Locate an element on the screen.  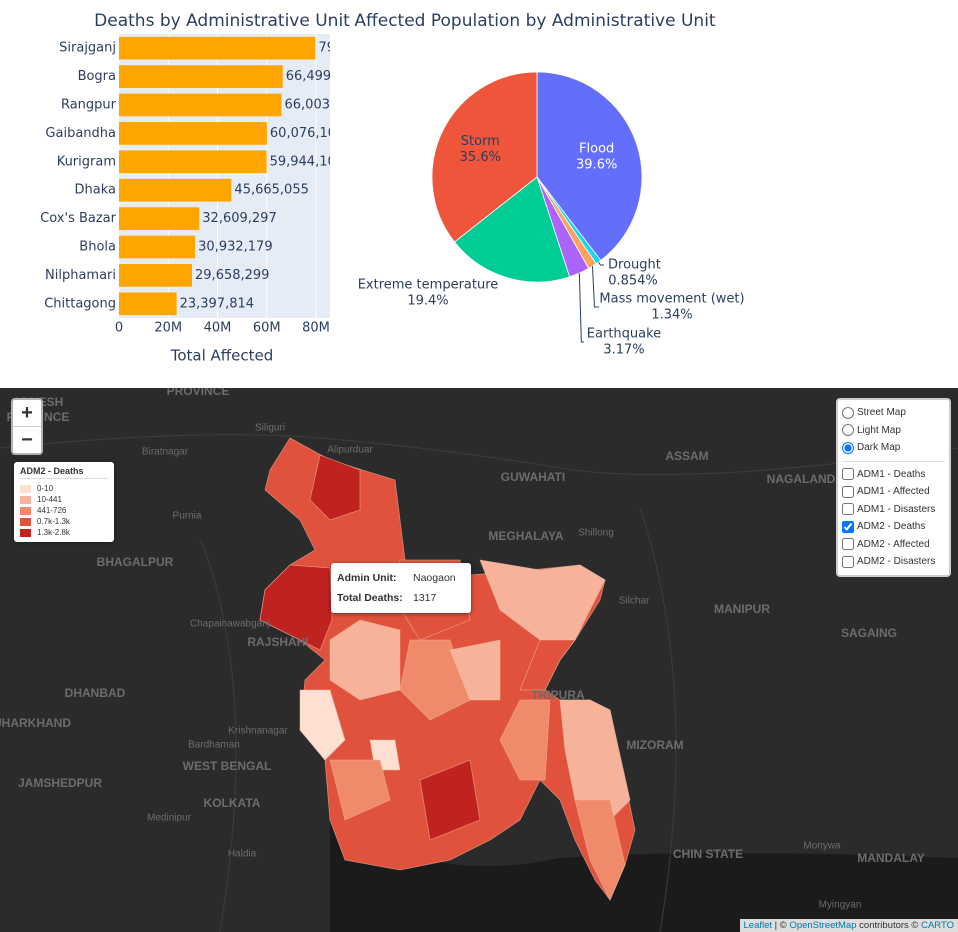
y-tick-label: Dhaka is located at coordinates (95, 190).